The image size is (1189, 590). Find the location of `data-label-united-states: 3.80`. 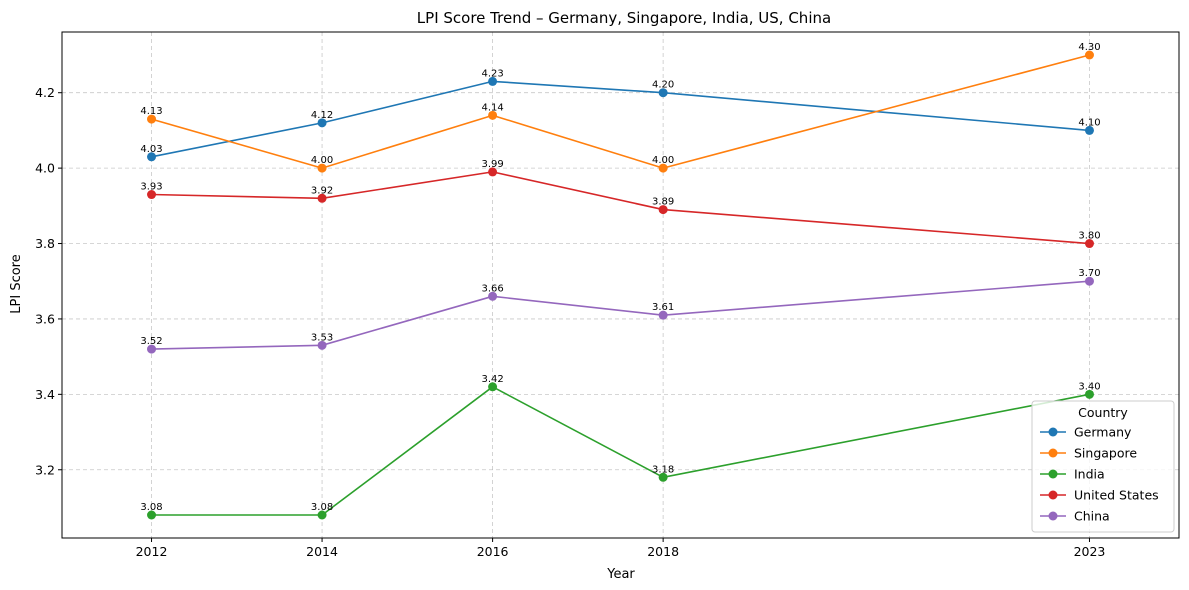

data-label-united-states: 3.80 is located at coordinates (1089, 236).